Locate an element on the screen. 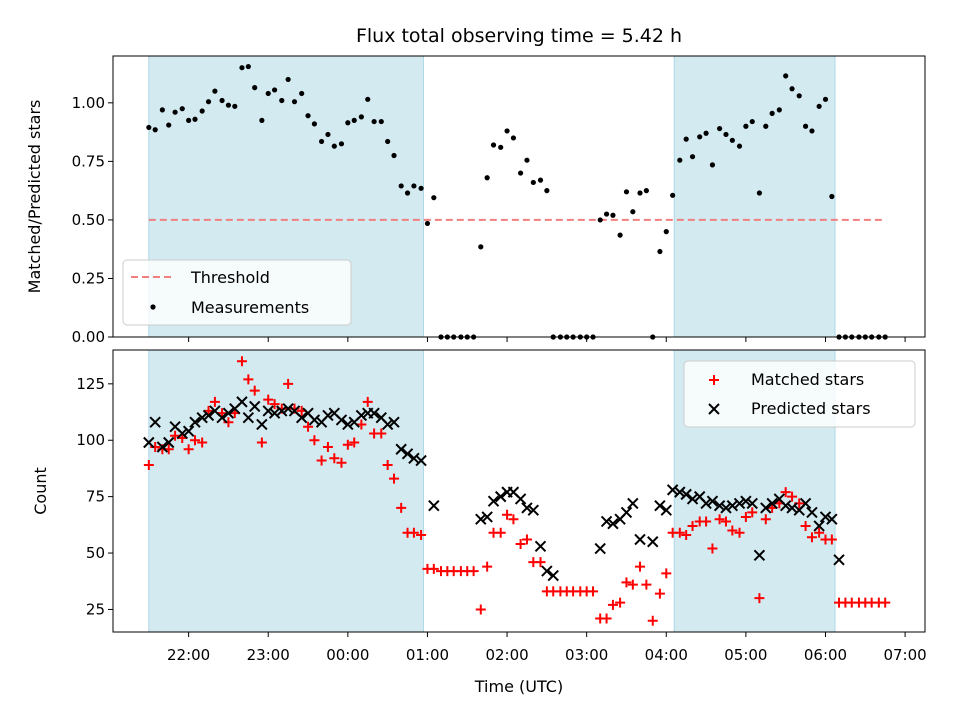  x-tick-label: 03:00 is located at coordinates (586, 655).